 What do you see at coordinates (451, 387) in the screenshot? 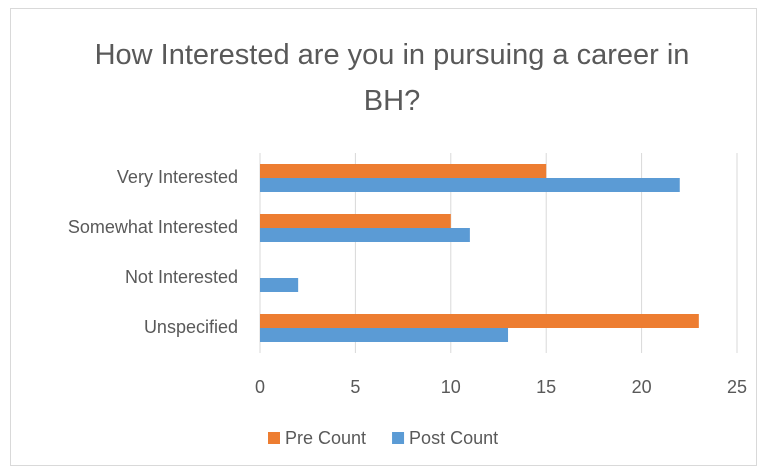
I see `x-tick-label: 10` at bounding box center [451, 387].